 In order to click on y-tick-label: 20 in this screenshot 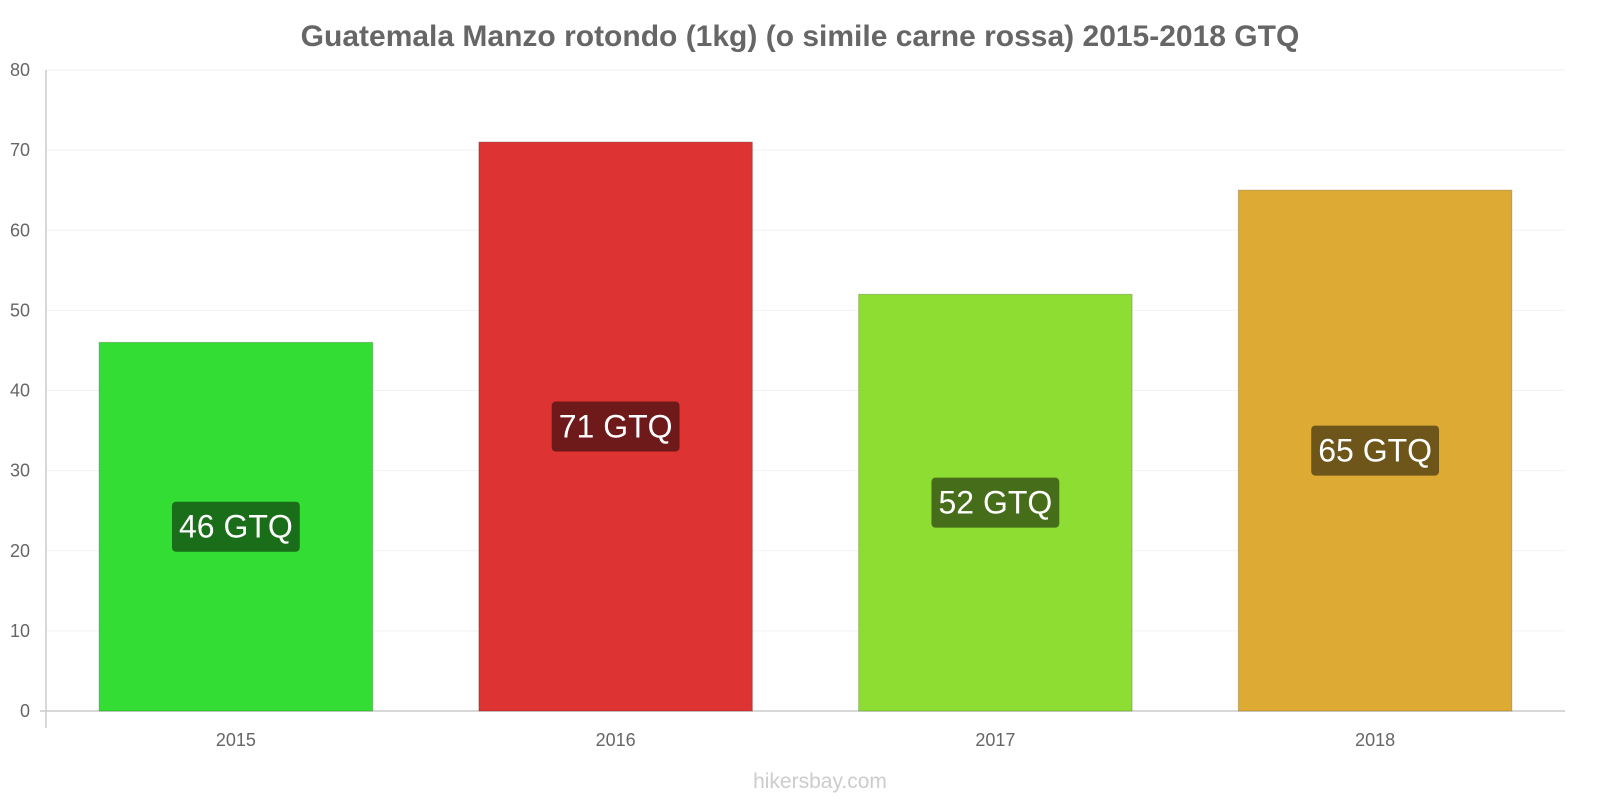, I will do `click(20, 551)`.